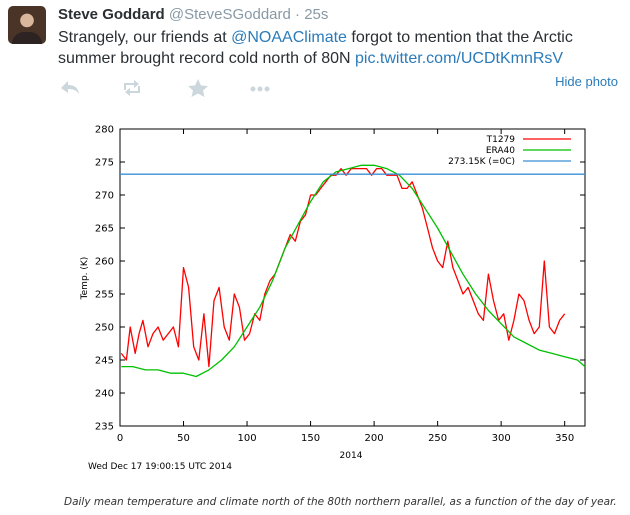 The height and width of the screenshot is (515, 630). I want to click on x-axis-label: 2014, so click(351, 456).